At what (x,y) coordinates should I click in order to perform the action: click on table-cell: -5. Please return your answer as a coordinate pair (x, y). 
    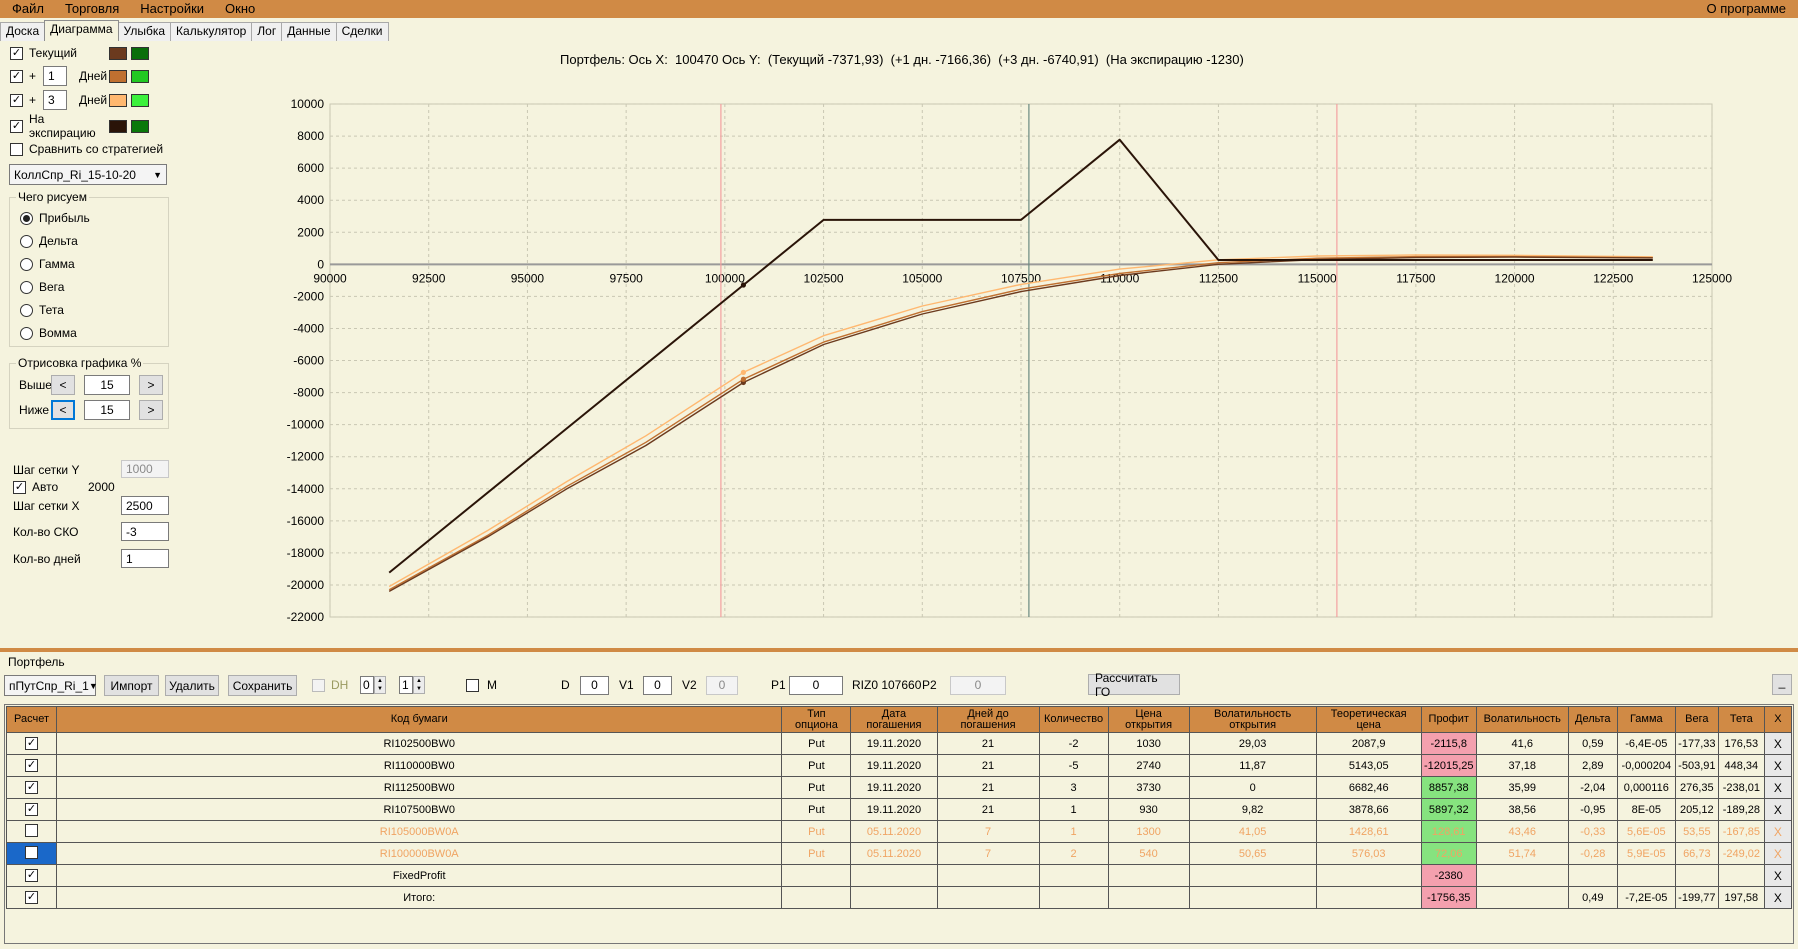
    Looking at the image, I should click on (1073, 765).